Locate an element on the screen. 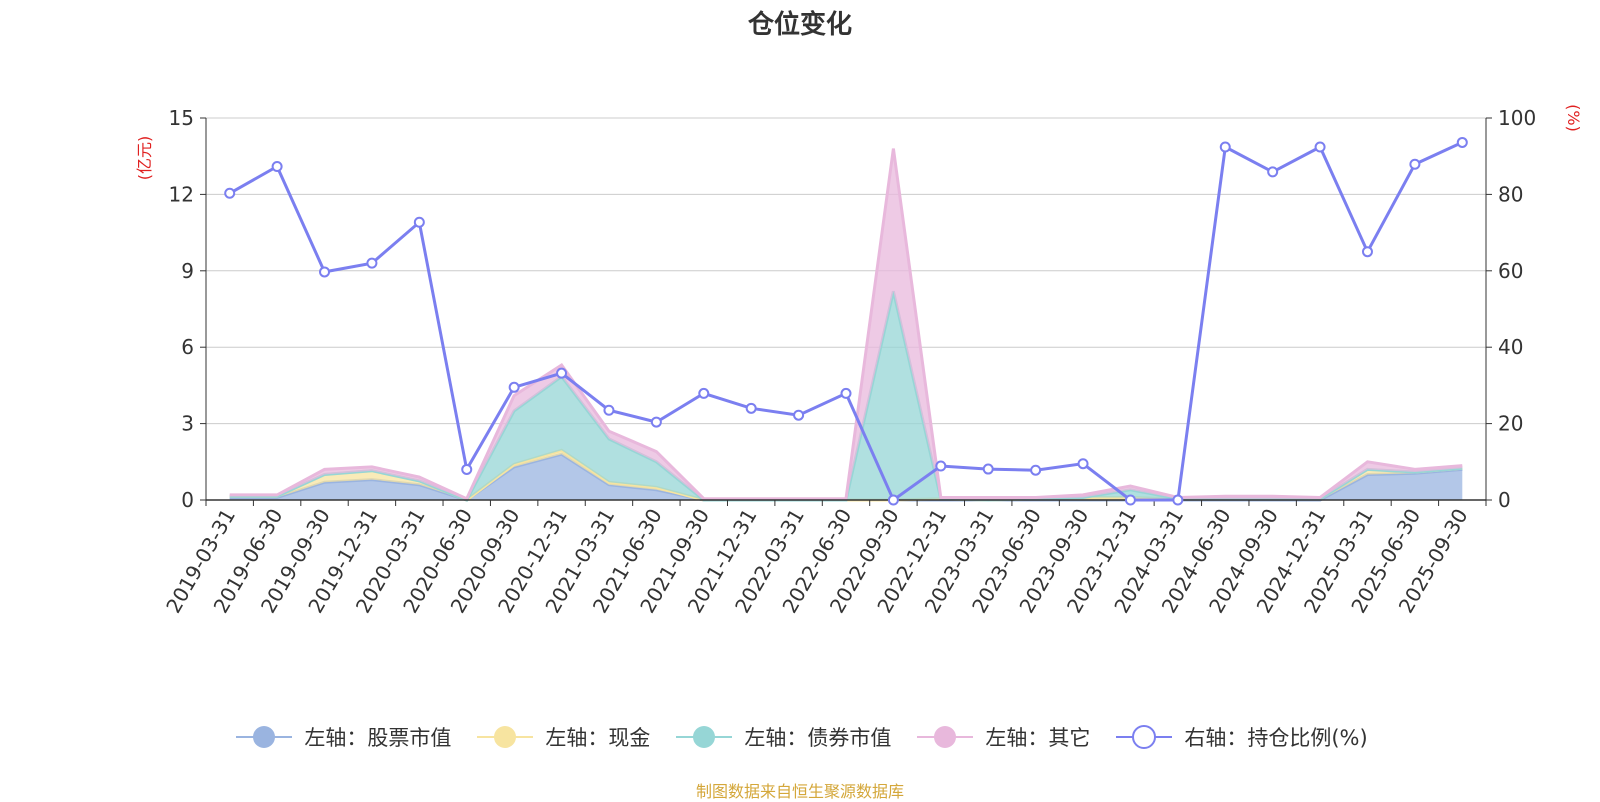 This screenshot has width=1600, height=802. legend: 左轴：股票市值 左轴：现金 左轴：债券市值 左轴：其它 右轴：持仓比例(%) is located at coordinates (800, 737).